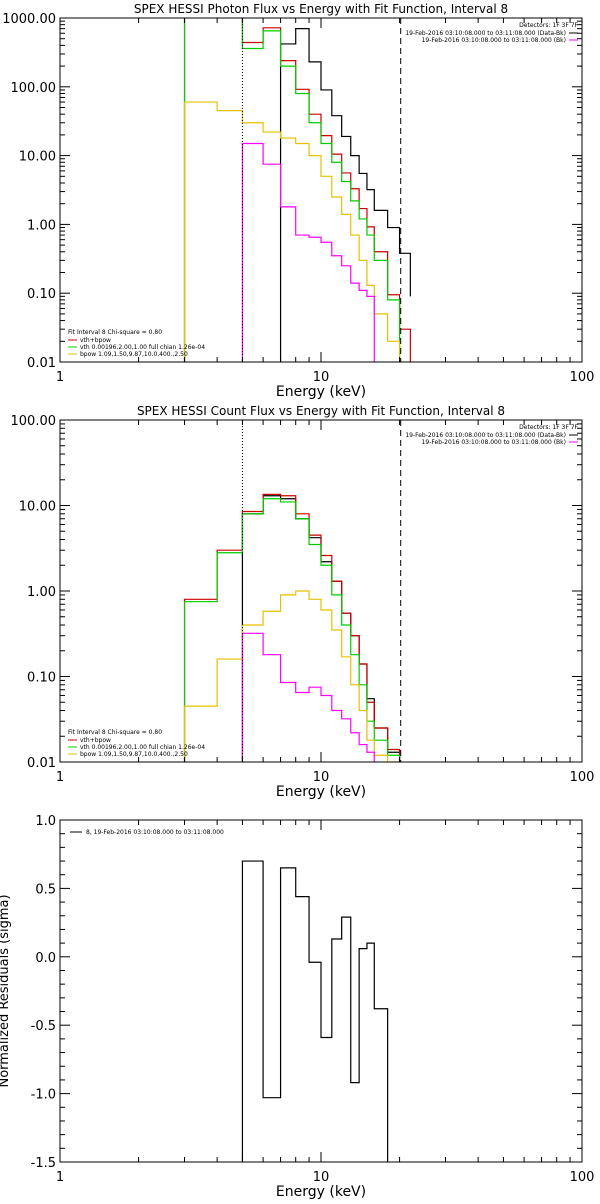 Image resolution: width=600 pixels, height=1204 pixels. I want to click on y-tick-label: 1.0, so click(45, 821).